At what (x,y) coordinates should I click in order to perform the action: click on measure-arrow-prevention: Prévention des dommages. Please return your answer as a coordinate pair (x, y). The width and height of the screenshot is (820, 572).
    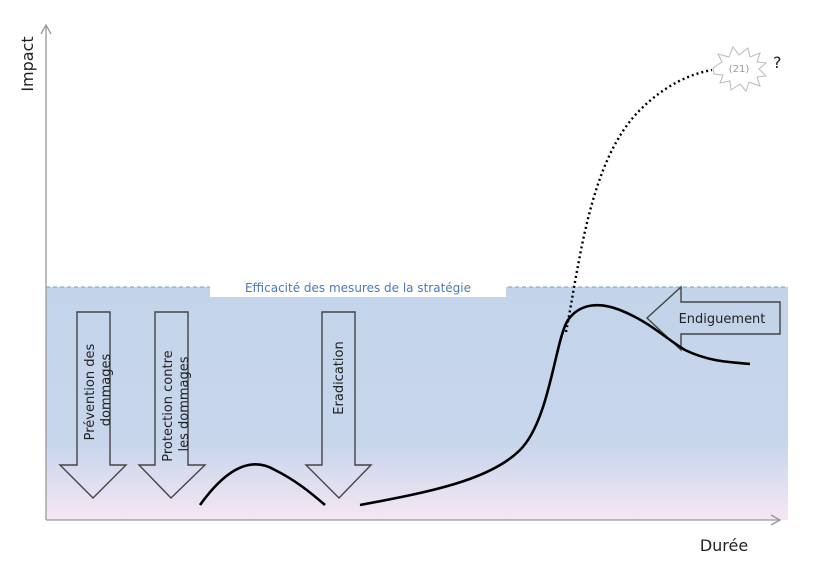
    Looking at the image, I should click on (93, 405).